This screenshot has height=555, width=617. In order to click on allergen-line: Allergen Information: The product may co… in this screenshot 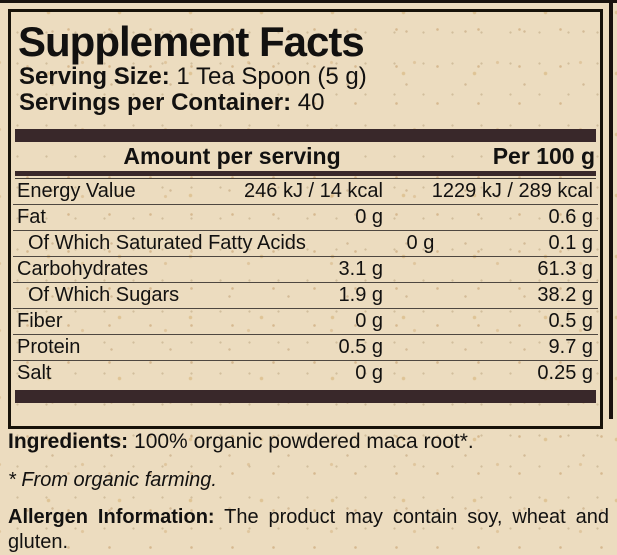, I will do `click(308, 530)`.